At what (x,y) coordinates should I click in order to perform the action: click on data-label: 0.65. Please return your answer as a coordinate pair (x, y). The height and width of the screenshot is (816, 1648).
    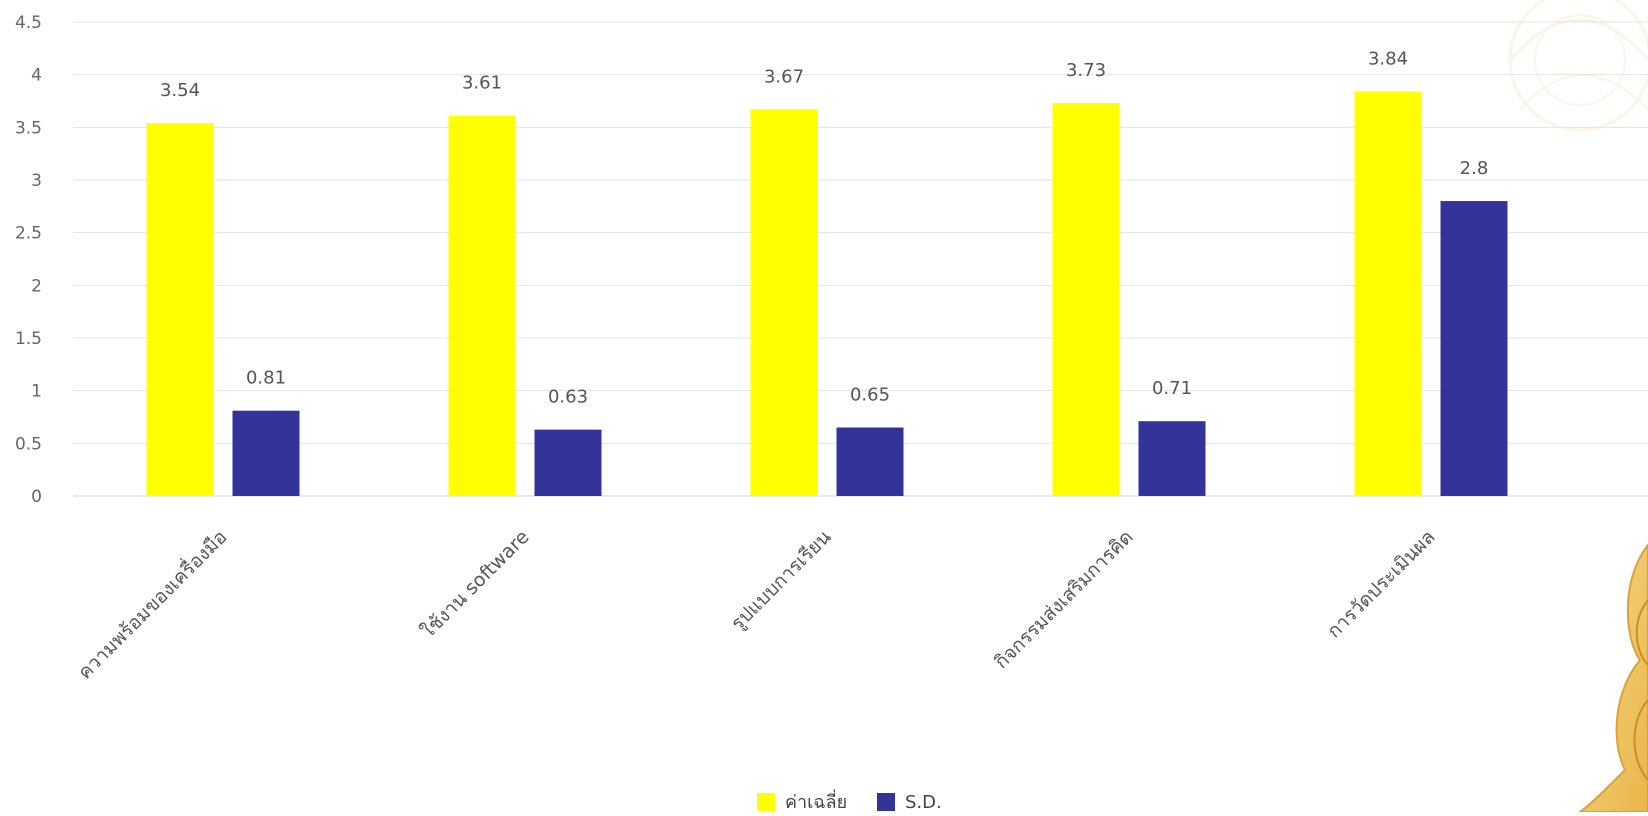
    Looking at the image, I should click on (870, 395).